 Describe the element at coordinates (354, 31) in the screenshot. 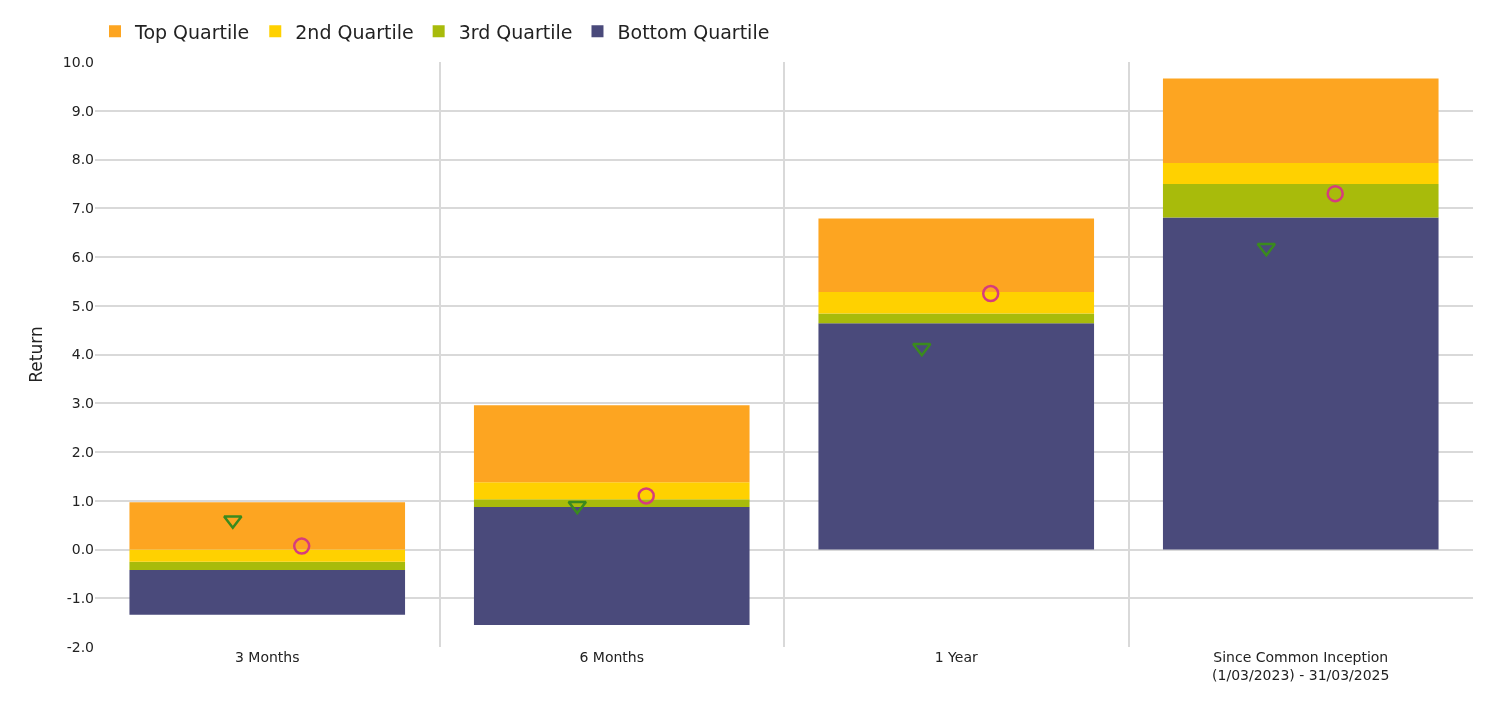

I see `legend-label: 2nd Quartile` at that location.